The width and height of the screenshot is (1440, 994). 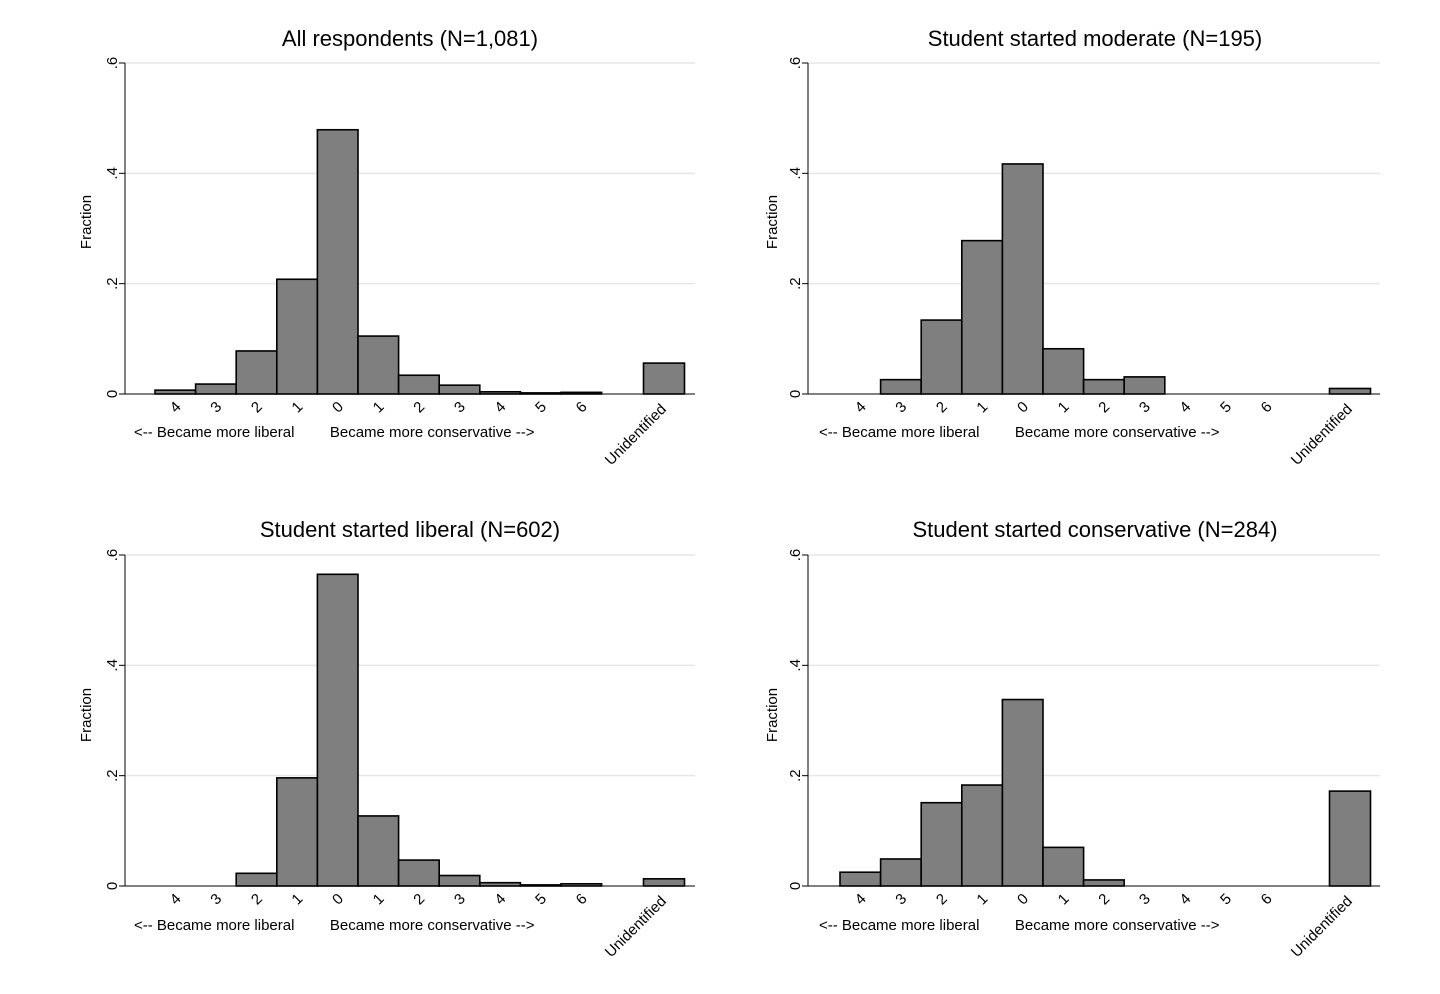 What do you see at coordinates (86, 715) in the screenshot?
I see `panel-3-y-axis-label: Fraction` at bounding box center [86, 715].